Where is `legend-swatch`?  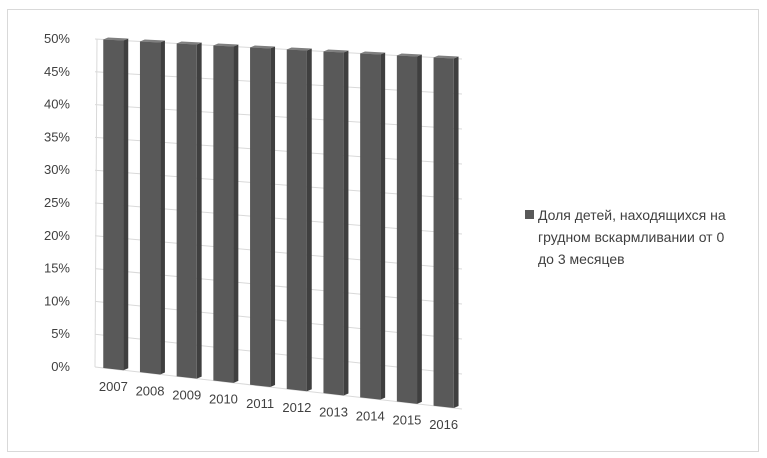
legend-swatch is located at coordinates (529, 214).